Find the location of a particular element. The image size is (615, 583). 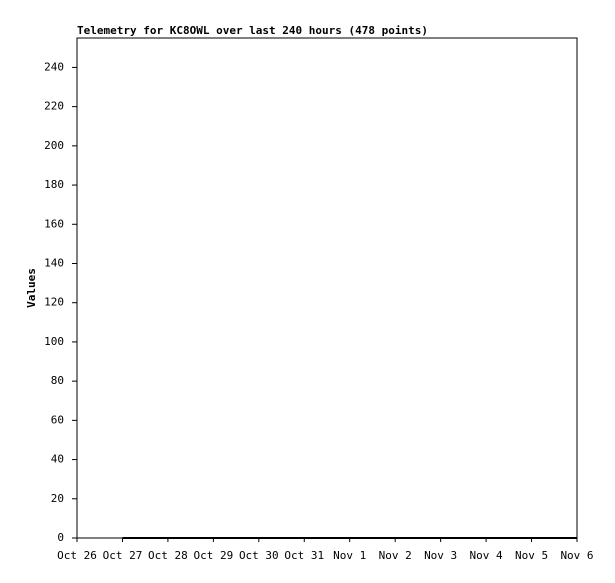

y-tick-label: 120 is located at coordinates (54, 302).